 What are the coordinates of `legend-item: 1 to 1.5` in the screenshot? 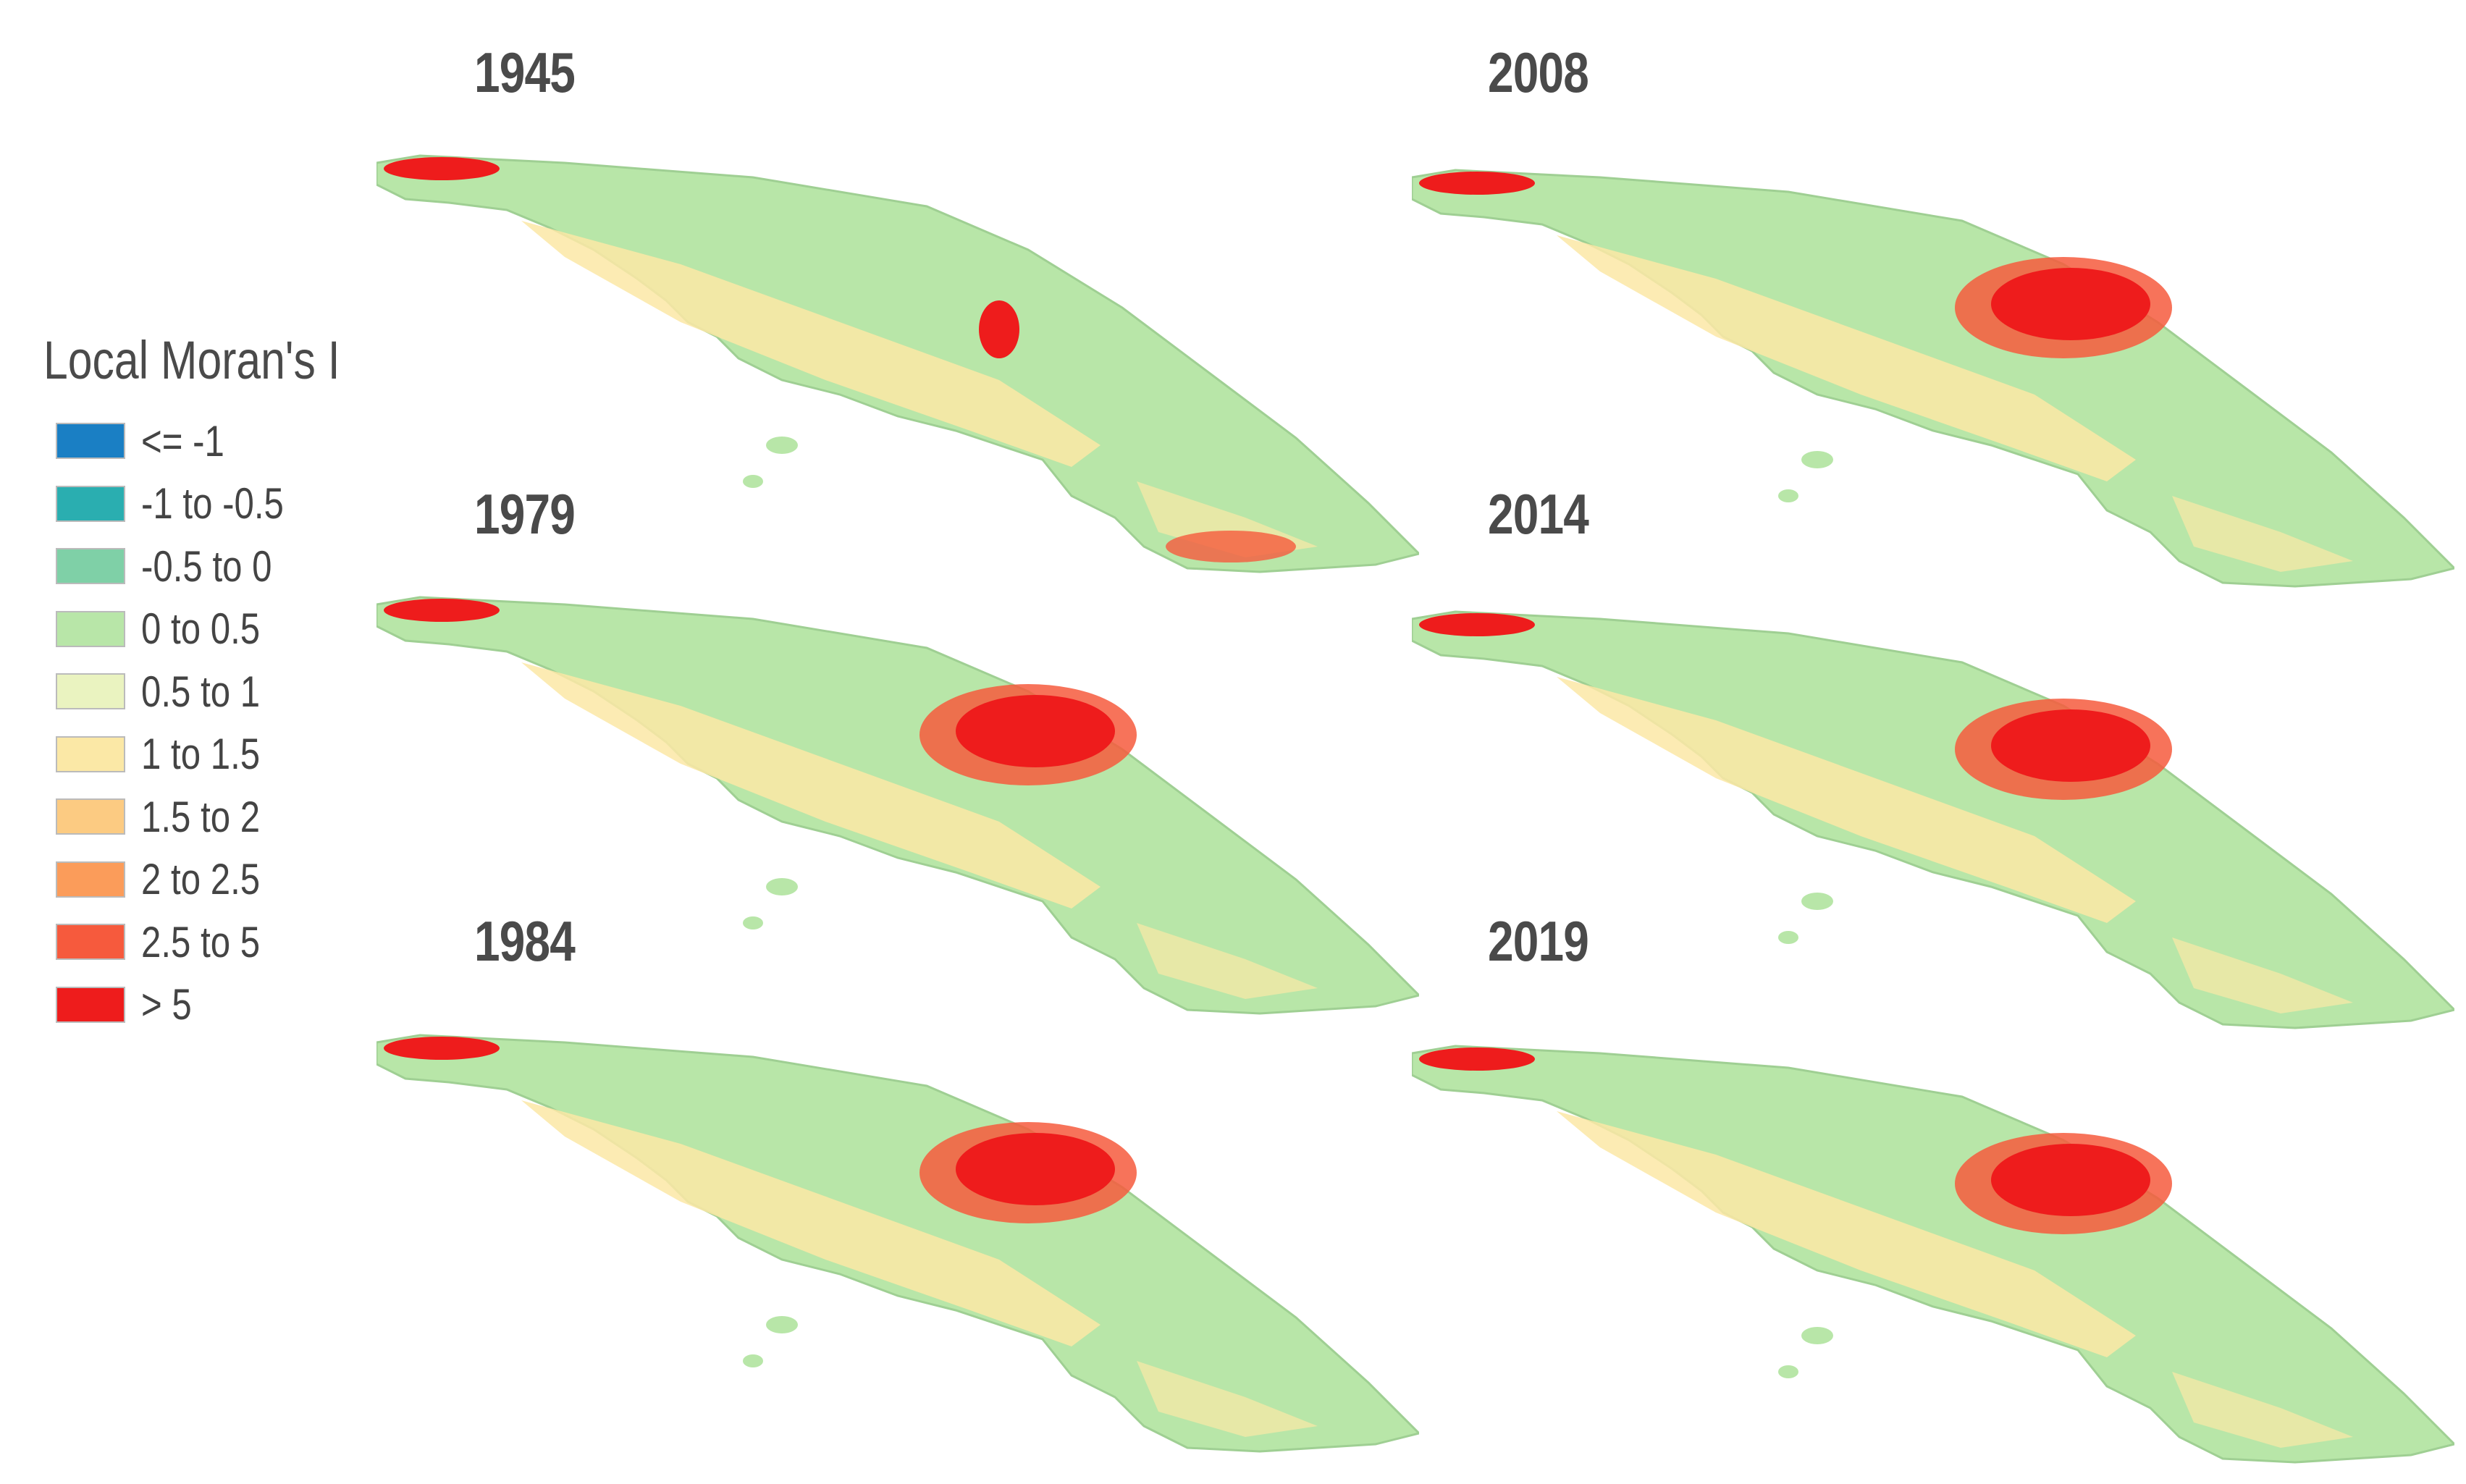 It's located at (209, 754).